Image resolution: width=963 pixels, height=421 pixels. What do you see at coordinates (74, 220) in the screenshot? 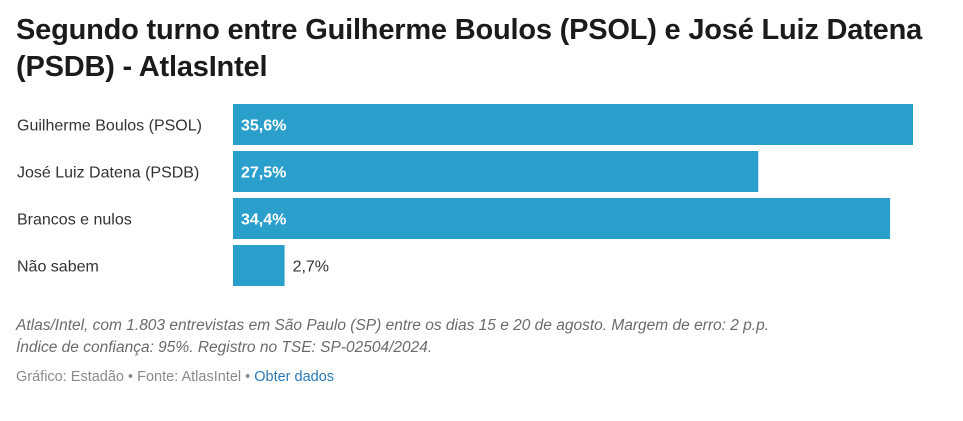
I see `category-label-brancos-e-nulos: Brancos e nulos` at bounding box center [74, 220].